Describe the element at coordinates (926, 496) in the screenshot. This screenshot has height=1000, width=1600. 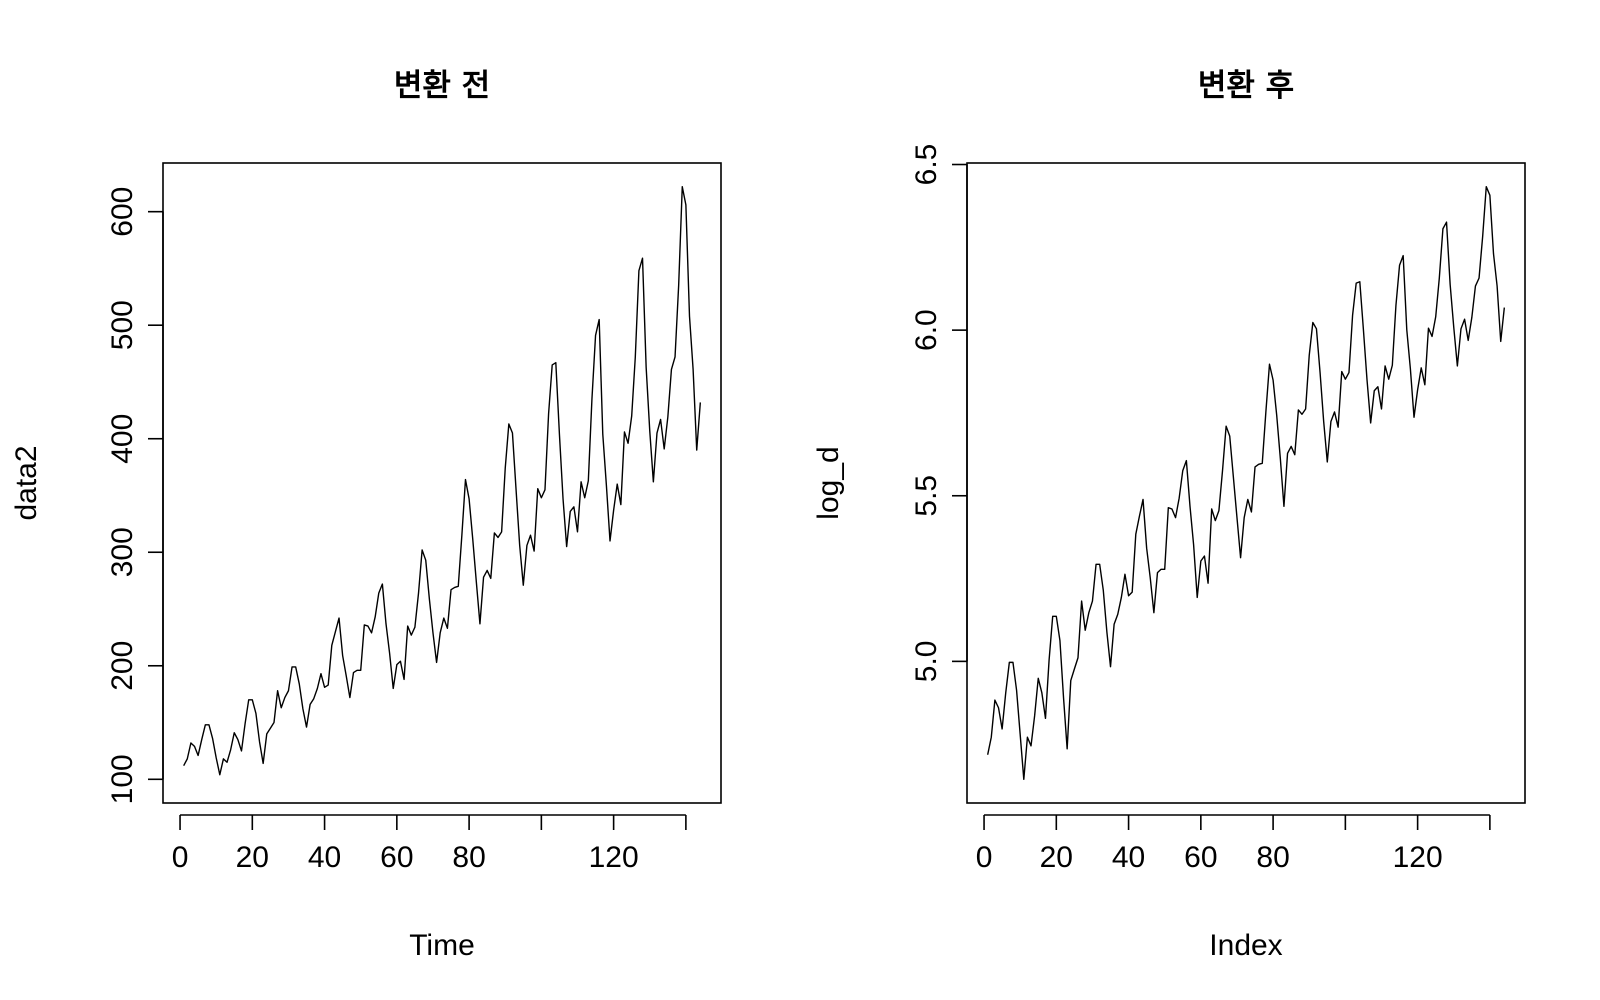
I see `y-tick-label: 5.5` at that location.